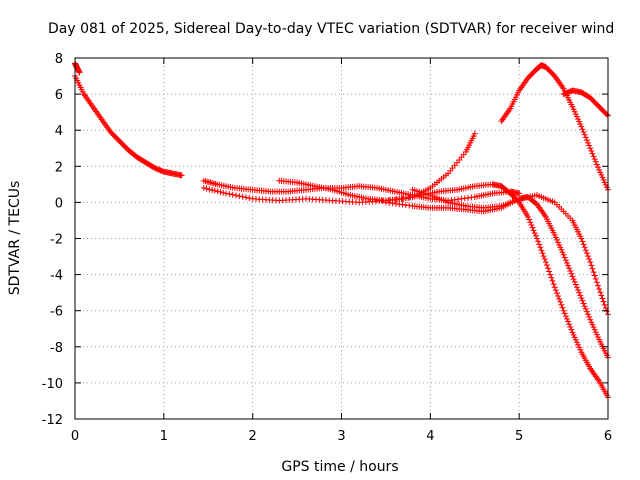 This screenshot has width=640, height=480. What do you see at coordinates (56, 348) in the screenshot?
I see `y-tick-label: -8` at bounding box center [56, 348].